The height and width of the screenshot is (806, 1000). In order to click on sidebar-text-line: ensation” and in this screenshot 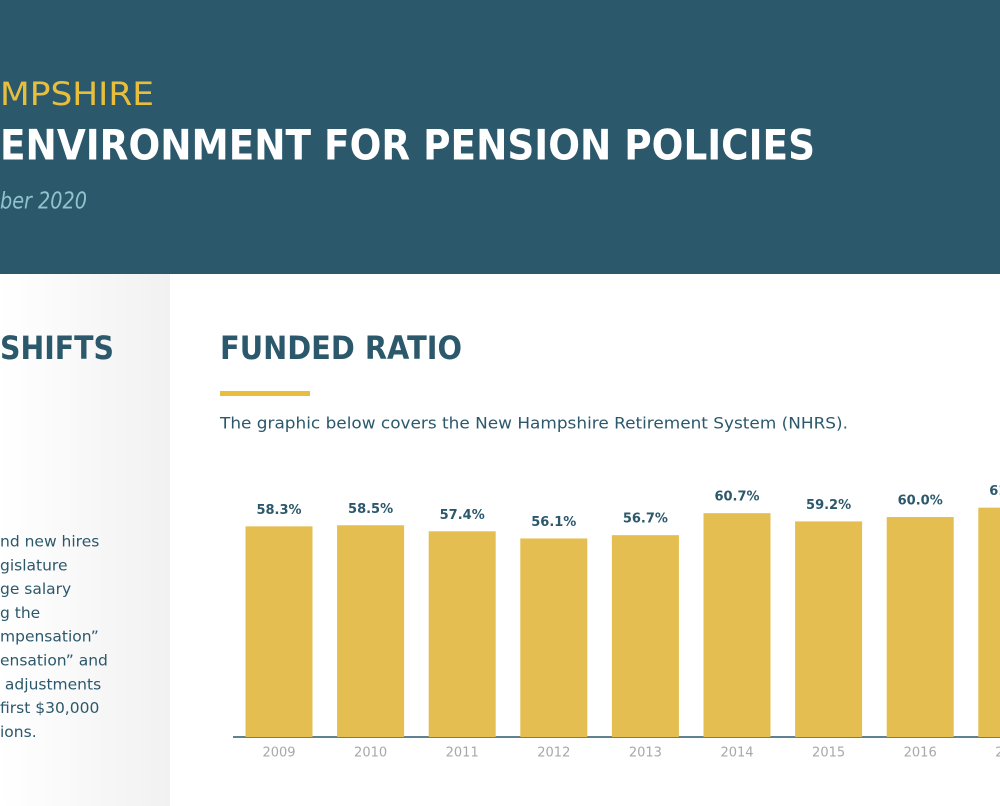, I will do `click(54, 661)`.